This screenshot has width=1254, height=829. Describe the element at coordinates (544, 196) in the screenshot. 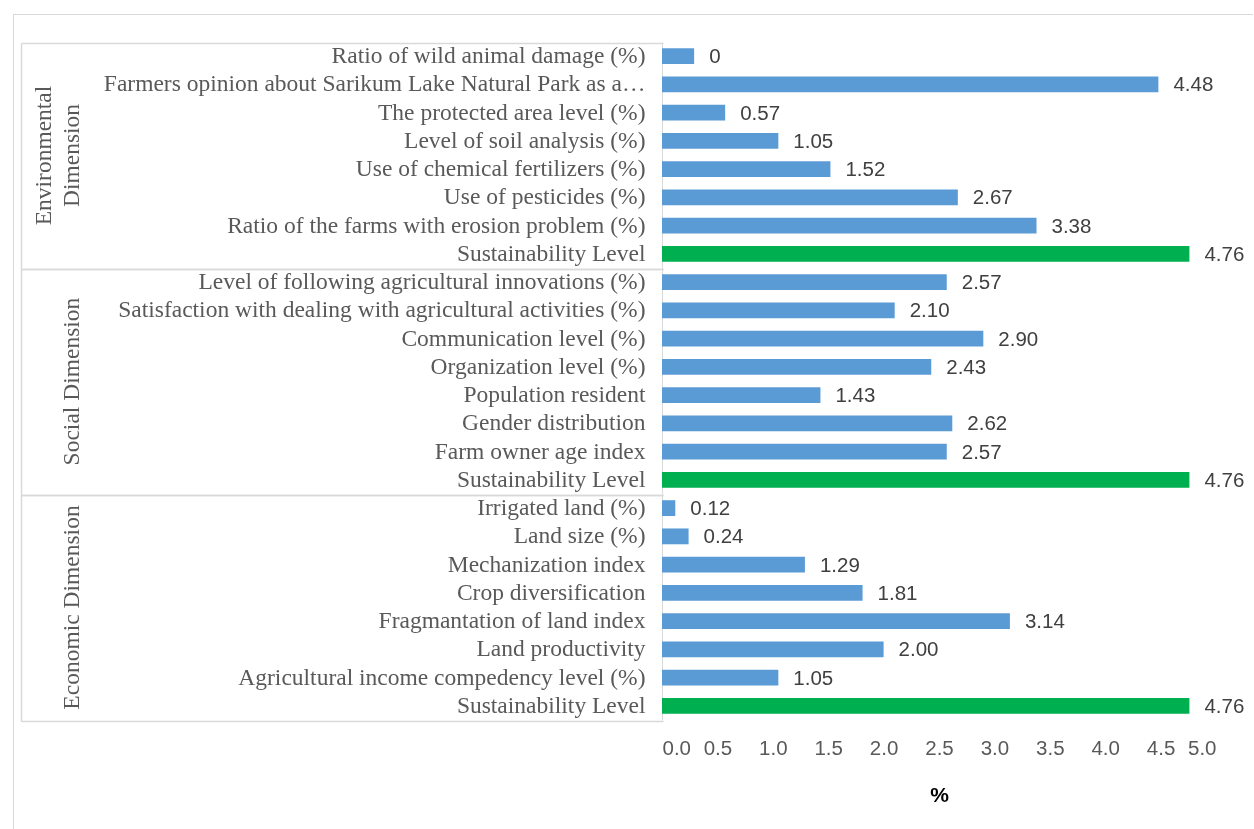

I see `y-tick-label: Use of pesticides (%)` at that location.